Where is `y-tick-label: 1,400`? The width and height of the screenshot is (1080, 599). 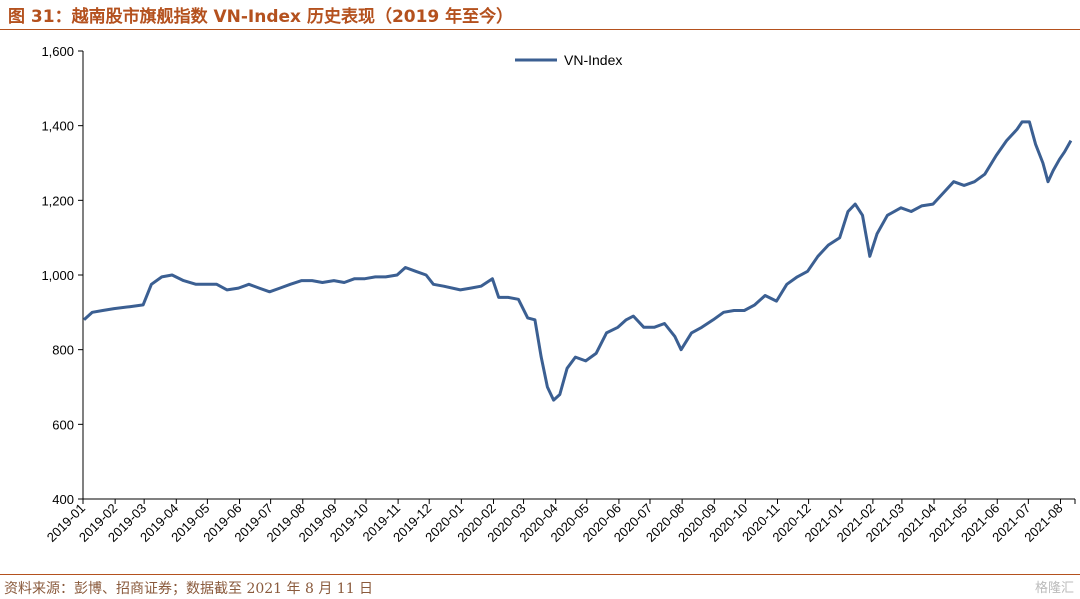
y-tick-label: 1,400 is located at coordinates (57, 126).